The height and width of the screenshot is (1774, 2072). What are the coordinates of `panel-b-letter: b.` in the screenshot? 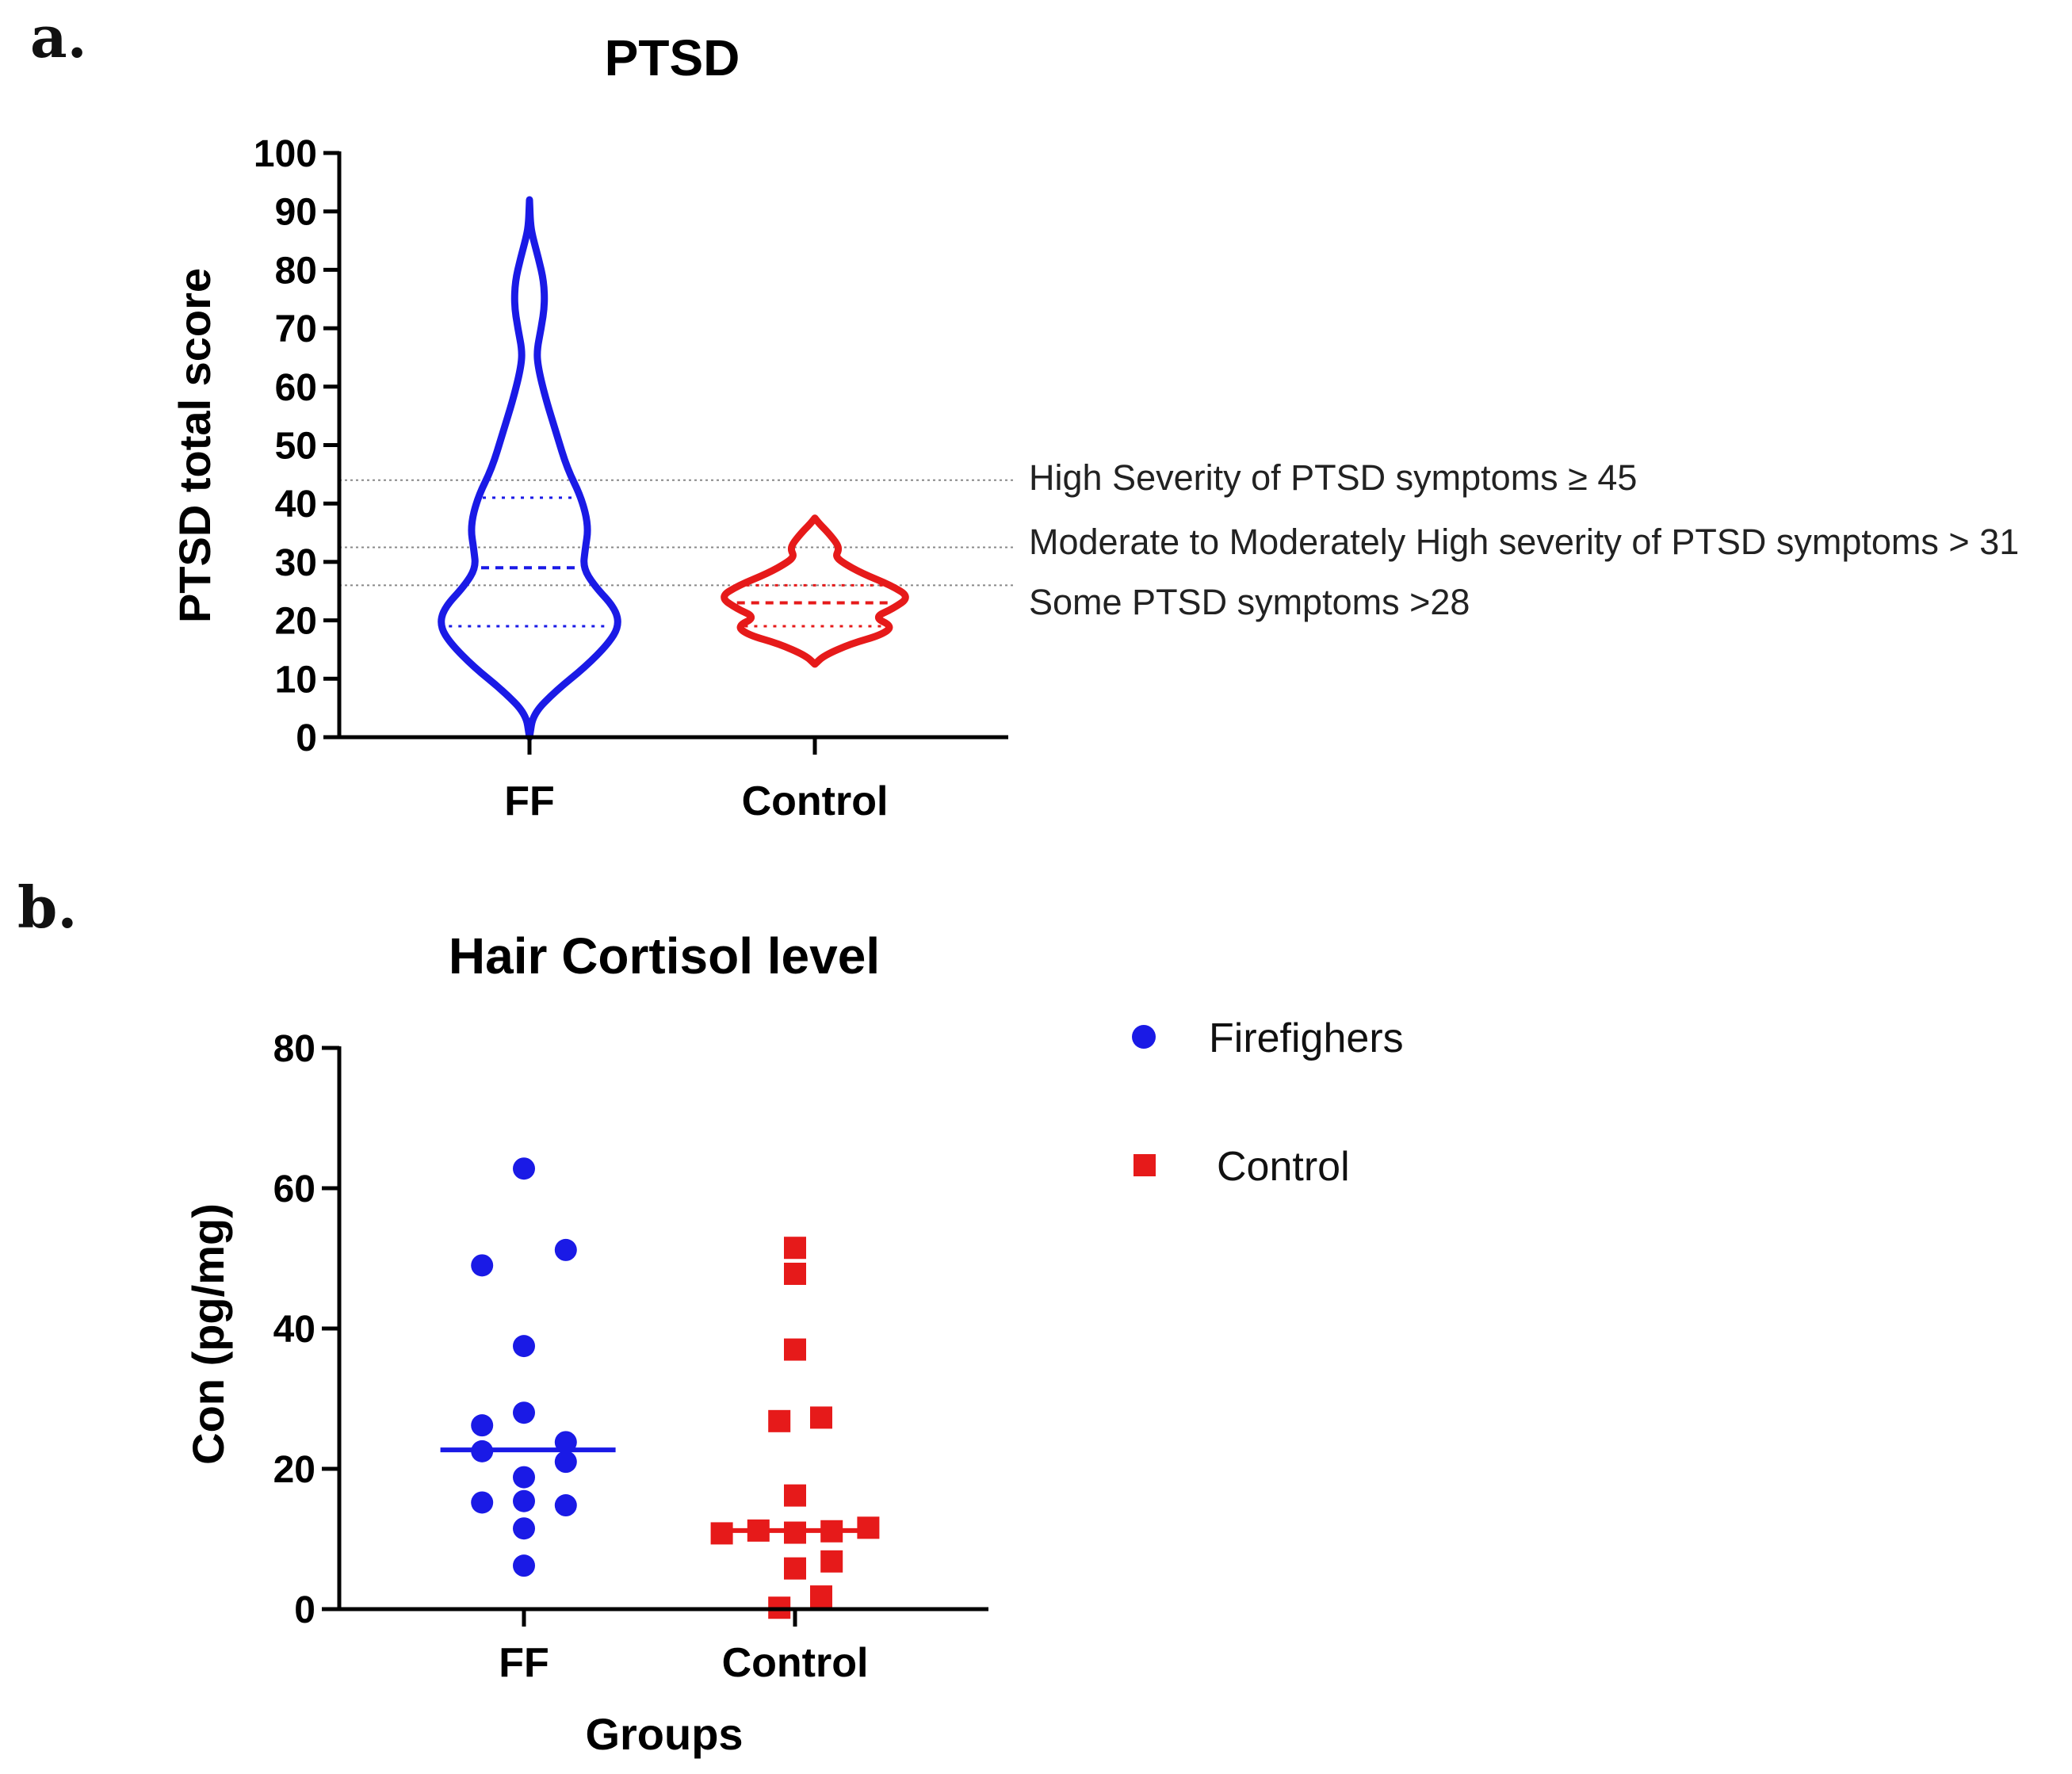 It's located at (47, 908).